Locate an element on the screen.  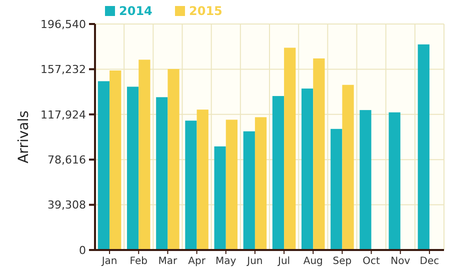
y-tick-label: 39,308 is located at coordinates (67, 205).